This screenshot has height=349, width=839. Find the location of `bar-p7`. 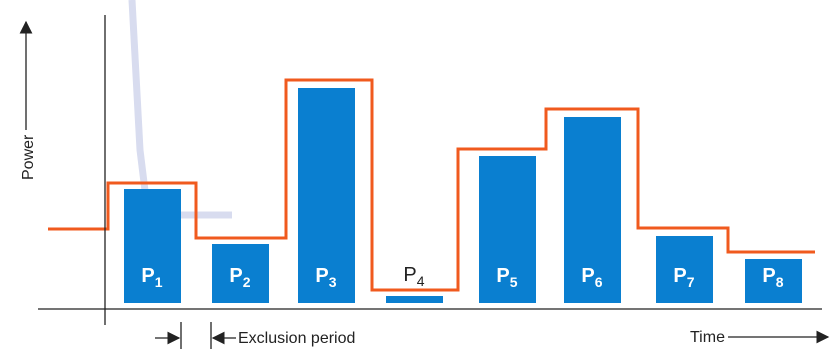

bar-p7 is located at coordinates (684, 269).